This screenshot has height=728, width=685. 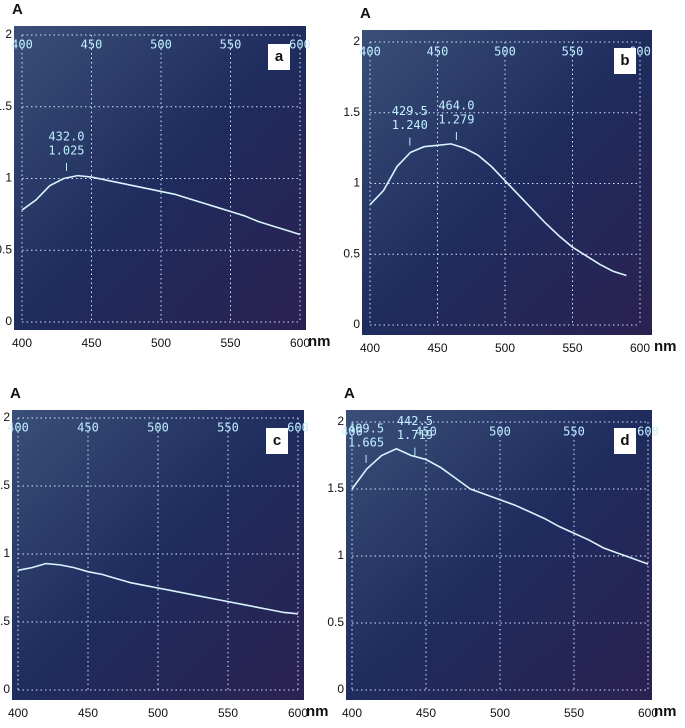 I want to click on panel-label: c, so click(x=277, y=440).